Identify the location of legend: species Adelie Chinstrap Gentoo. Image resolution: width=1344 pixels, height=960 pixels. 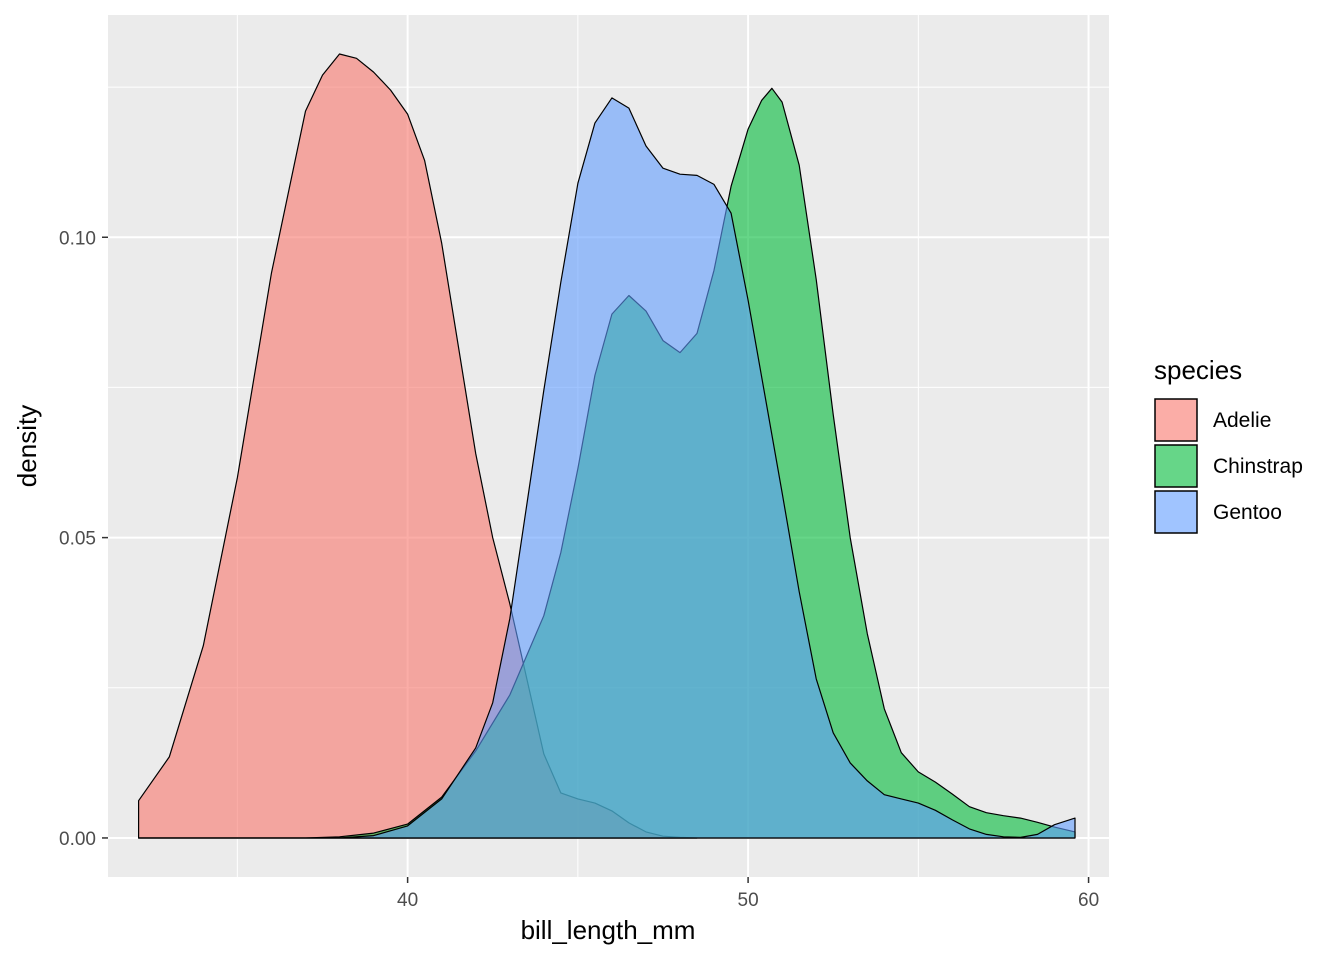
(1228, 444).